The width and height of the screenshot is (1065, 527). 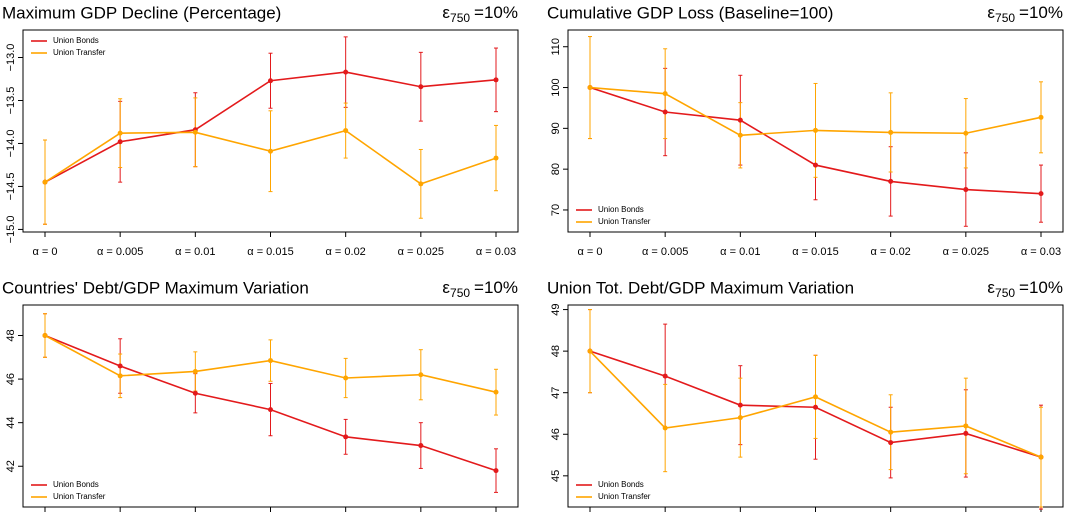 What do you see at coordinates (556, 47) in the screenshot?
I see `y-tick-label: 110` at bounding box center [556, 47].